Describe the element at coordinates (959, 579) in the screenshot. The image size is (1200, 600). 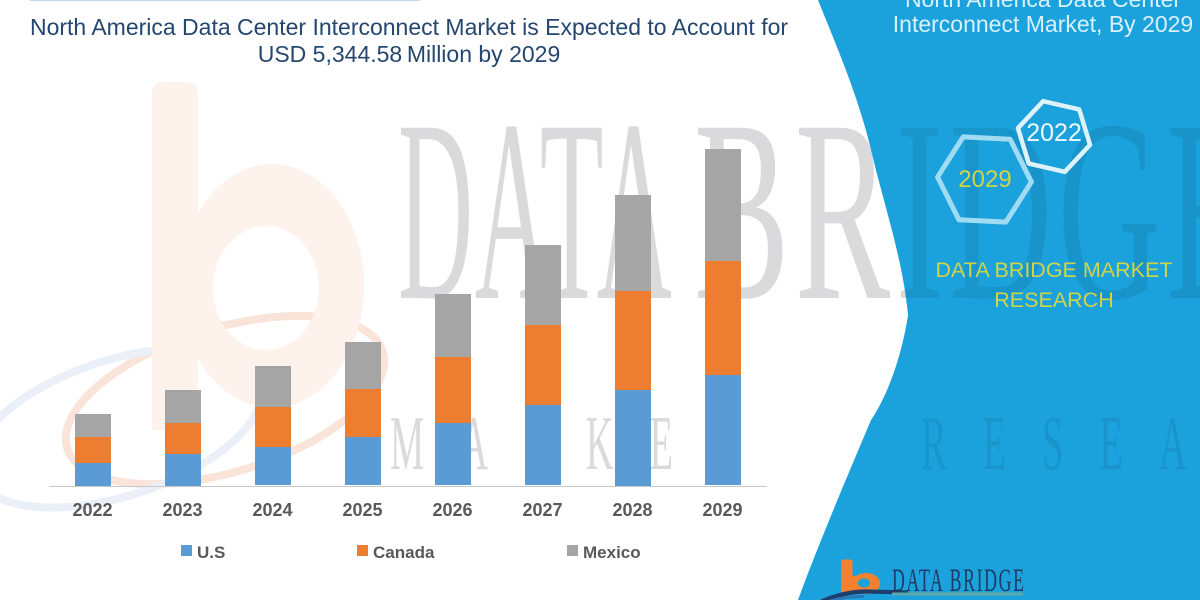
I see `svg-text: DATA BRIDGE` at that location.